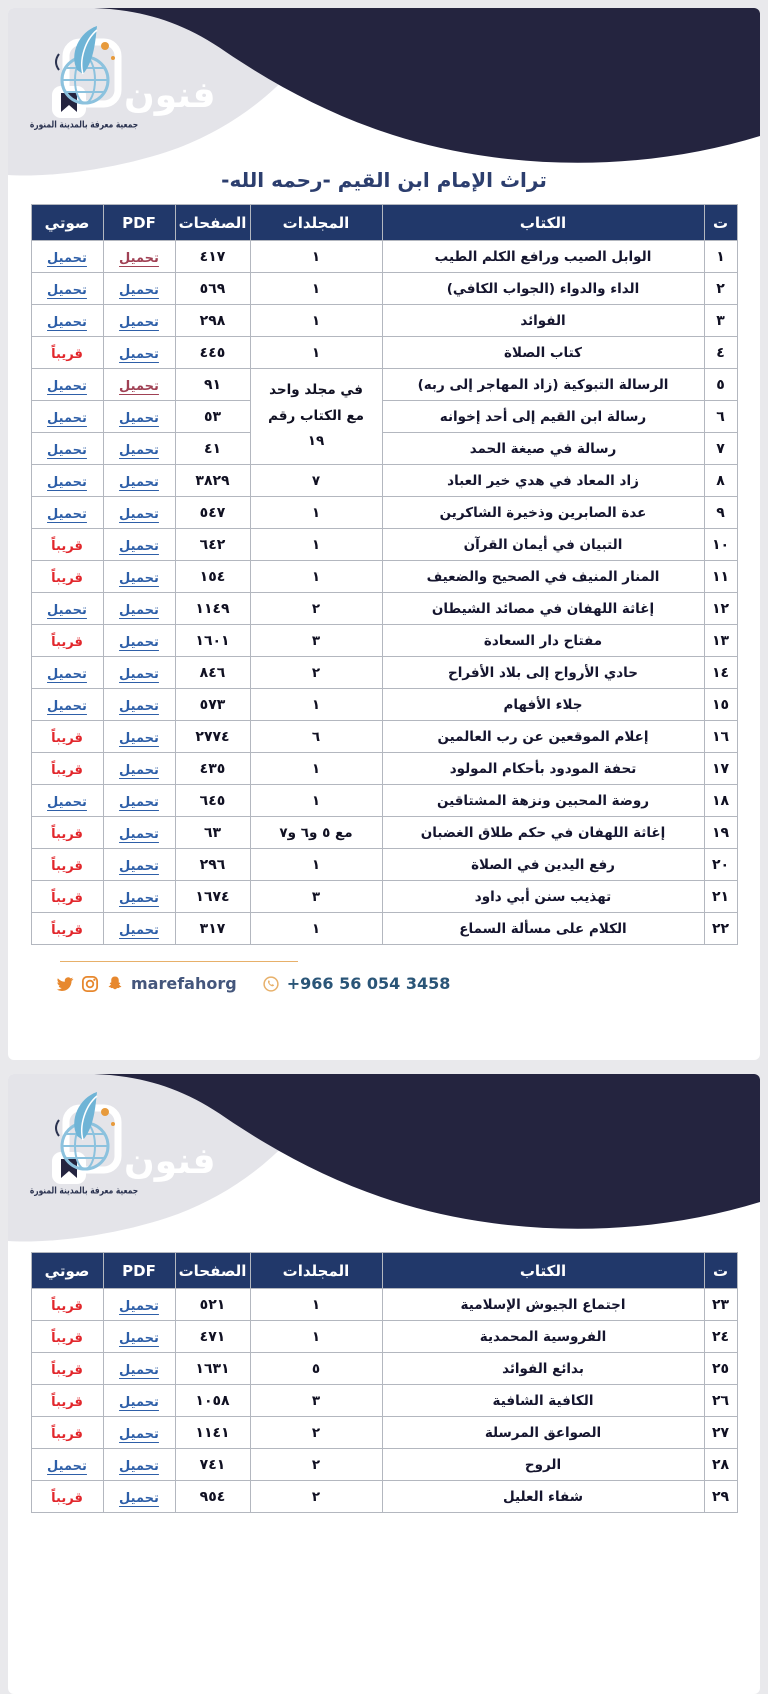 This screenshot has height=1694, width=768. I want to click on pages-count: ٦٤٥, so click(212, 800).